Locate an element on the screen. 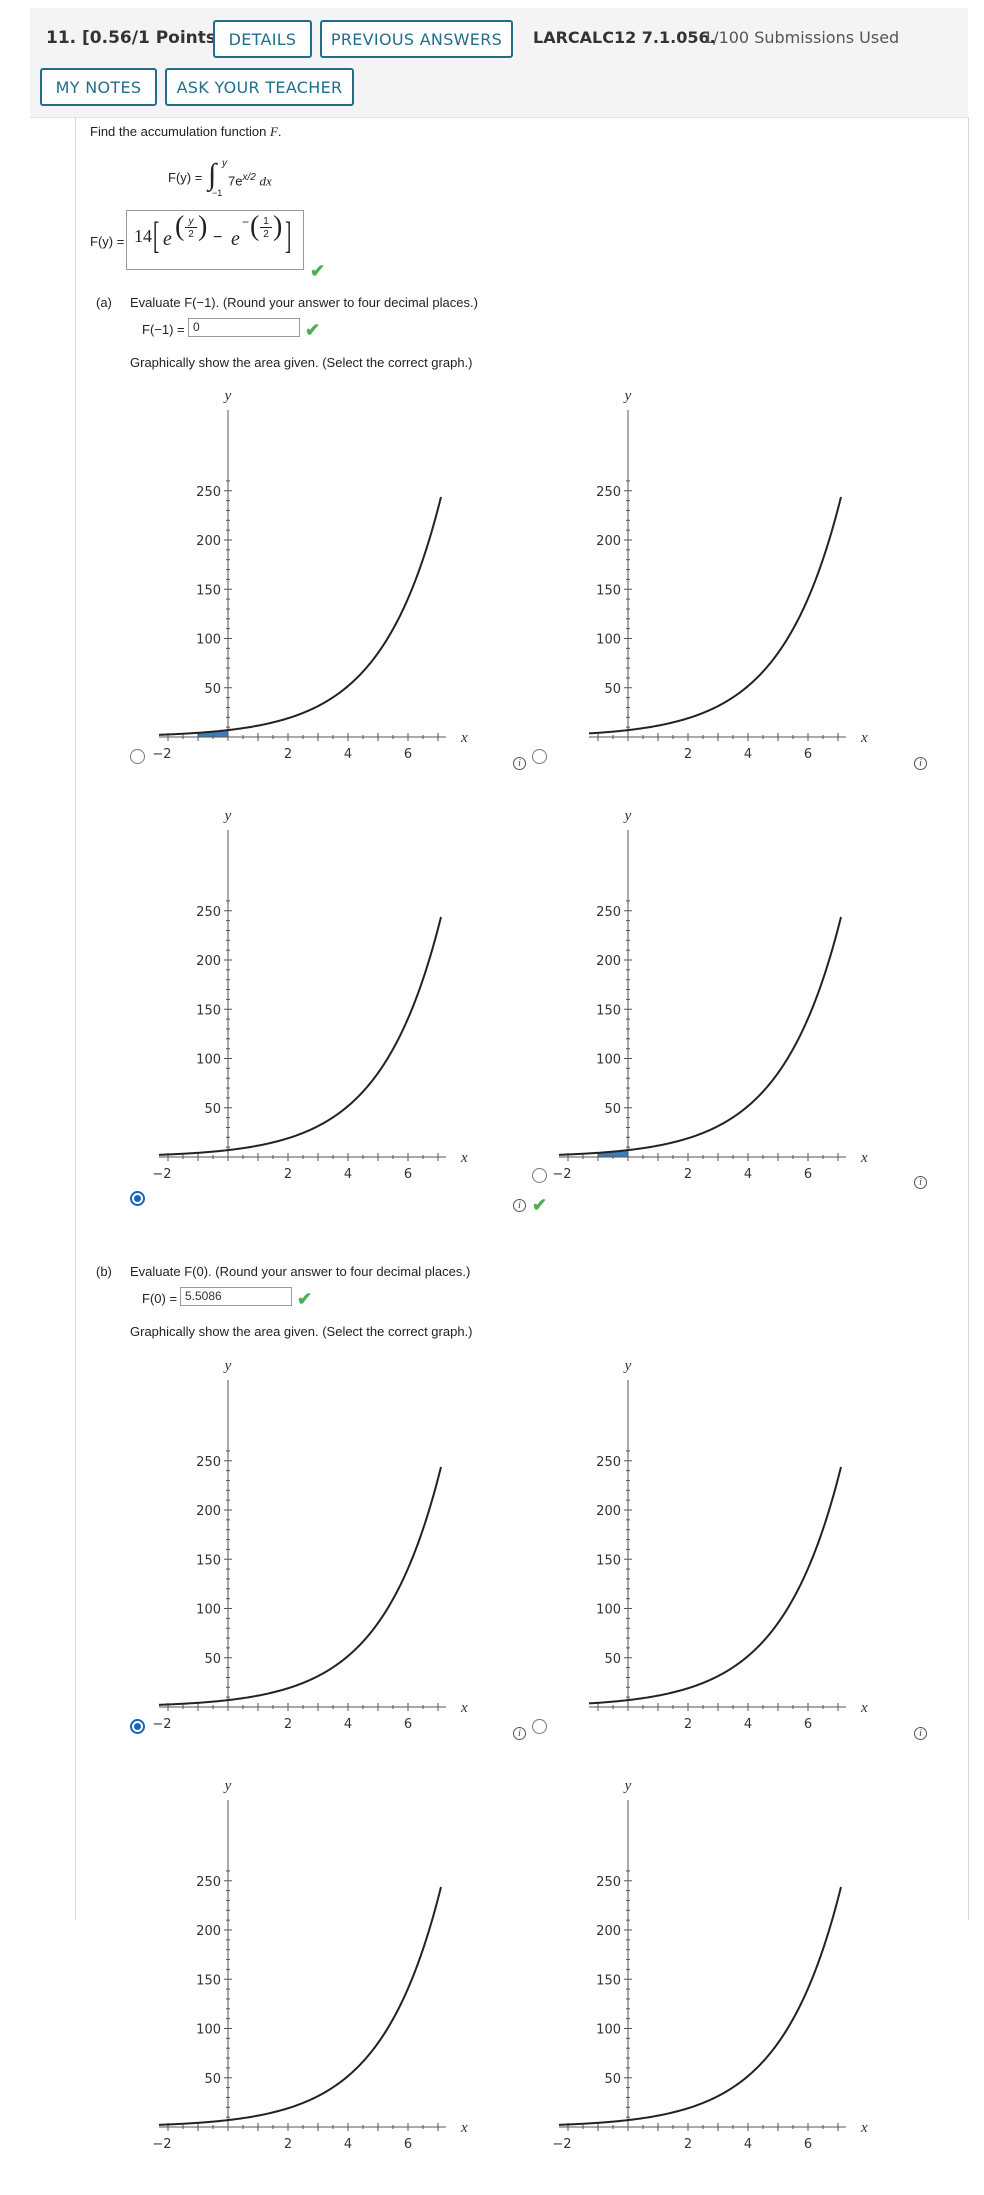 This screenshot has width=984, height=2195. integral-sign: ∫ is located at coordinates (212, 174).